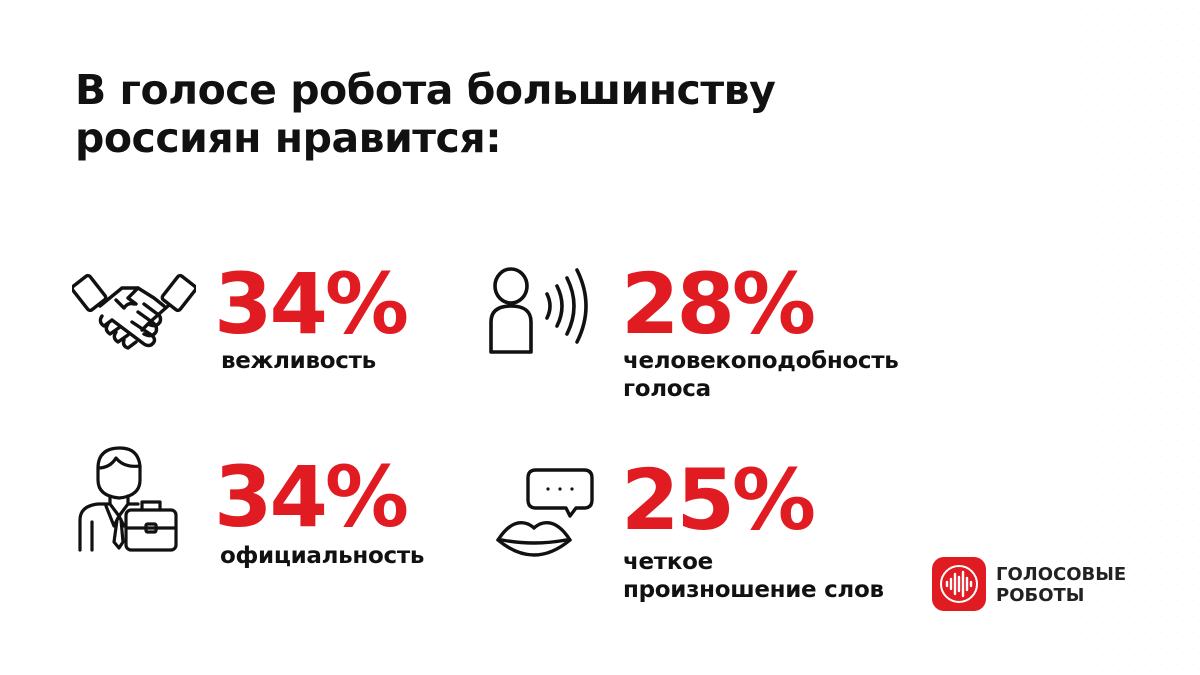 The height and width of the screenshot is (675, 1200). What do you see at coordinates (753, 590) in the screenshot?
I see `stat-label-line: произношение слов` at bounding box center [753, 590].